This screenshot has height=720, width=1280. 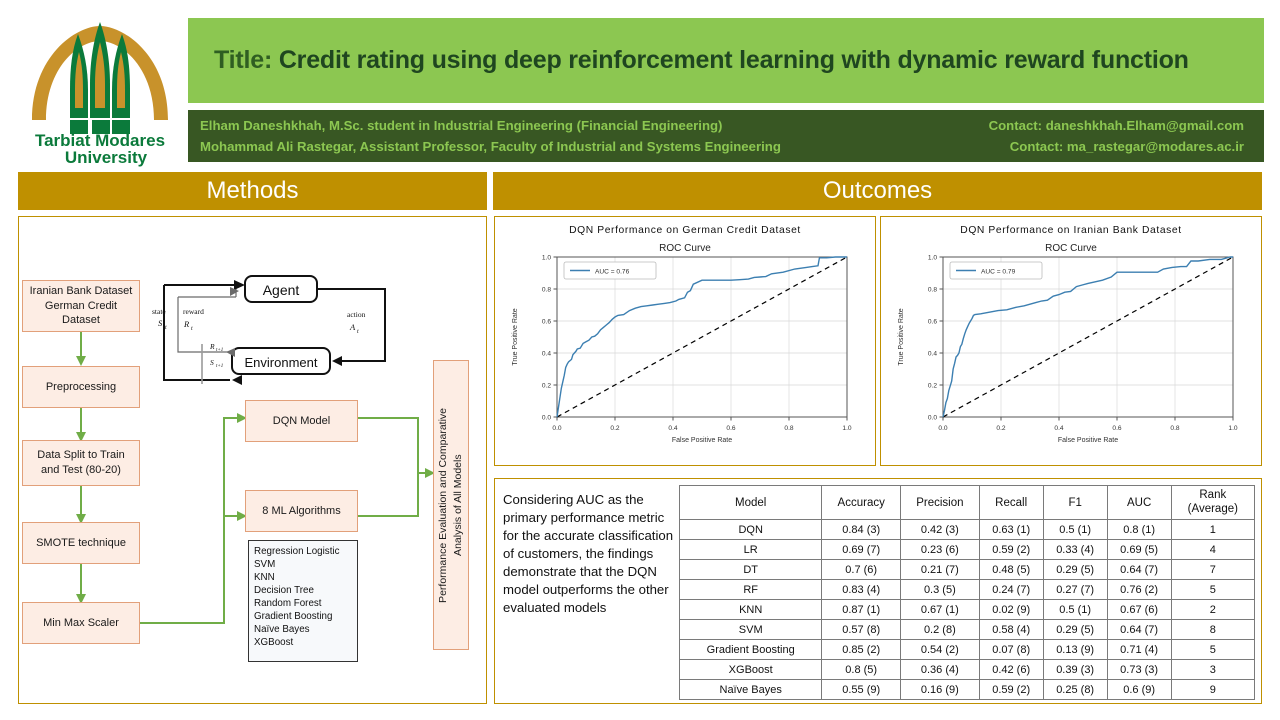 What do you see at coordinates (556, 428) in the screenshot?
I see `x-tick-label: 0.0` at bounding box center [556, 428].